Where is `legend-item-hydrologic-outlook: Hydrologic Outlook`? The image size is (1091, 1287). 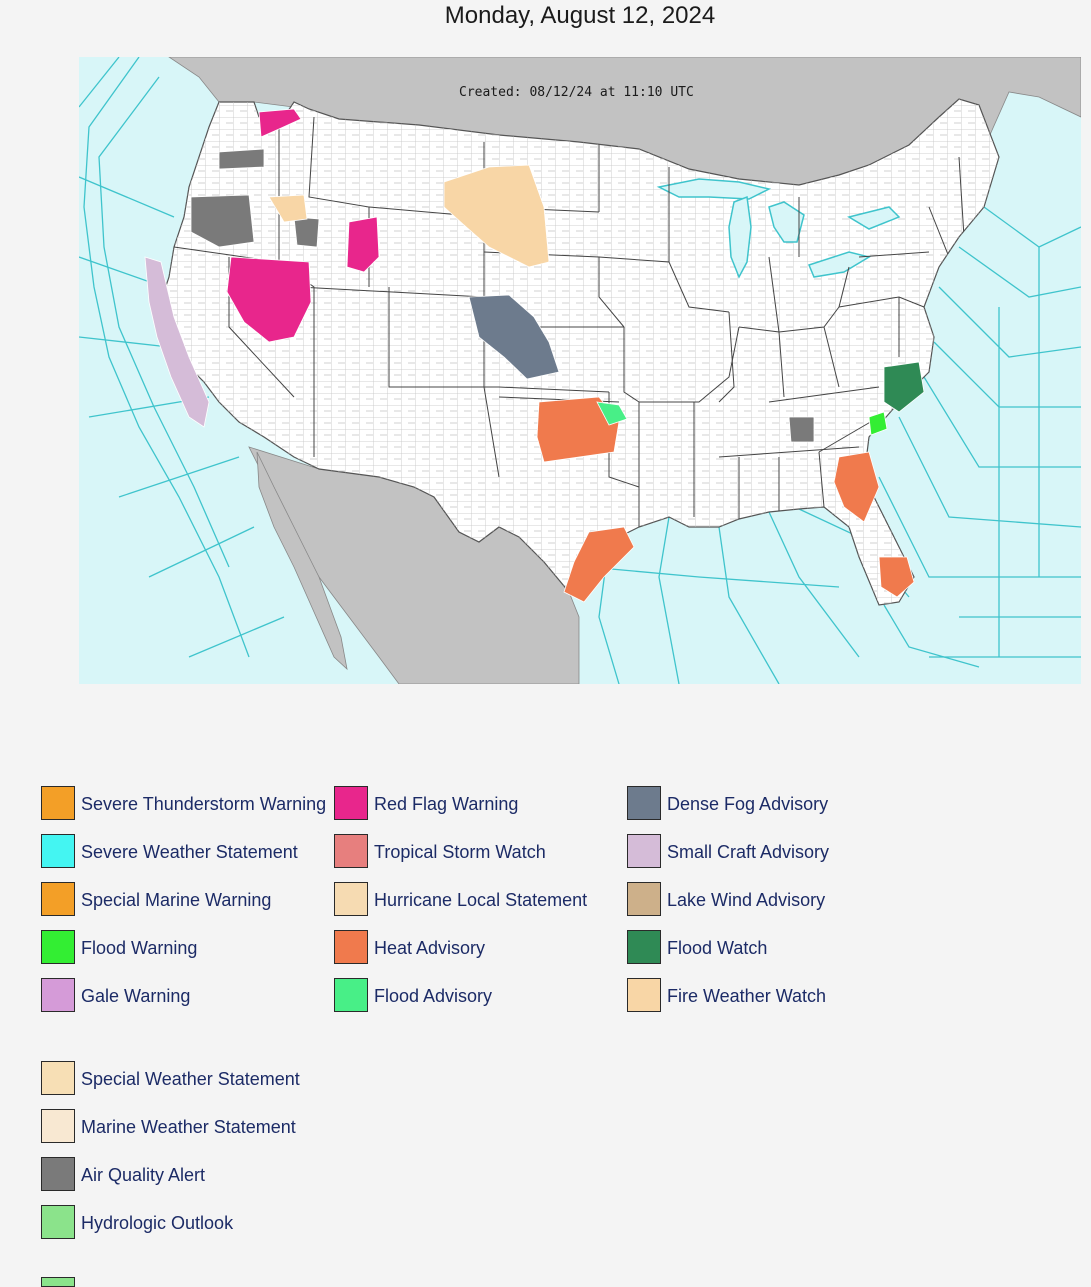
legend-item-hydrologic-outlook: Hydrologic Outlook is located at coordinates (187, 1229).